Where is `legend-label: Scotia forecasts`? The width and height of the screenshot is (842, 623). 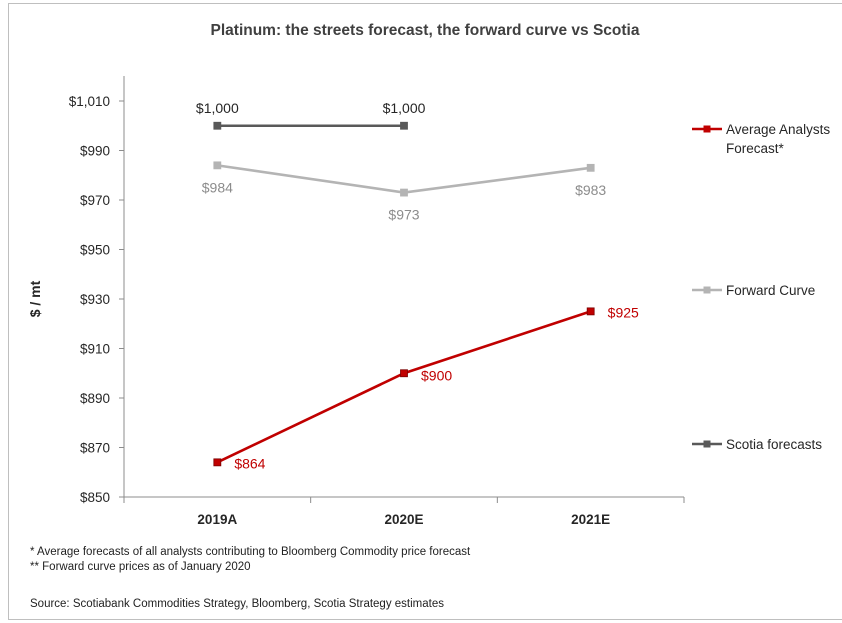 legend-label: Scotia forecasts is located at coordinates (774, 444).